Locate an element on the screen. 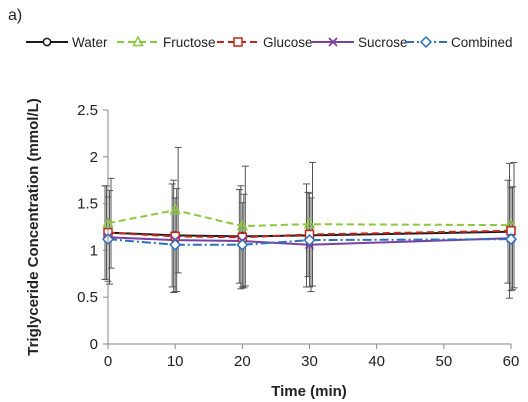  legend-item-glucose: Glucose is located at coordinates (265, 42).